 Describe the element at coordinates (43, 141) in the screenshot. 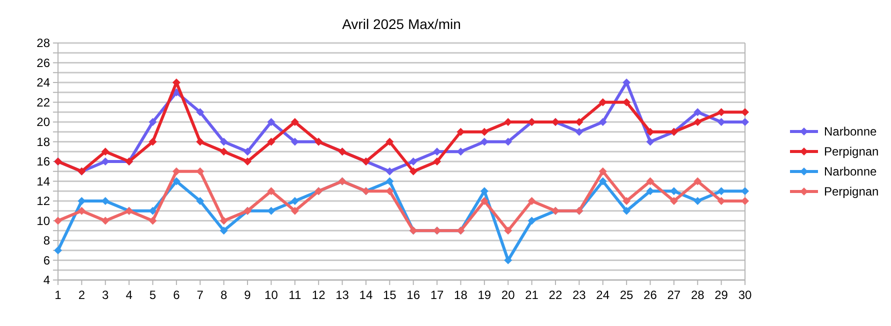

I see `y-tick-label: 18` at that location.